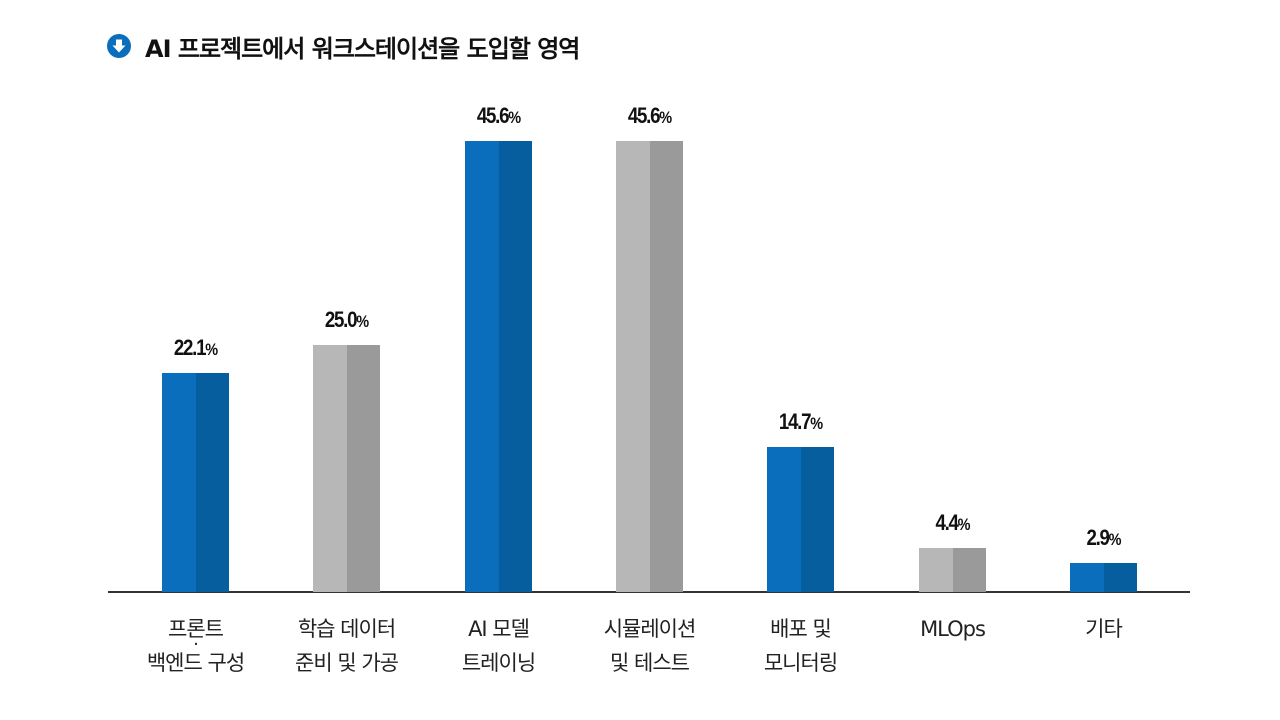 Image resolution: width=1280 pixels, height=720 pixels. I want to click on category-label: MLOps, so click(953, 629).